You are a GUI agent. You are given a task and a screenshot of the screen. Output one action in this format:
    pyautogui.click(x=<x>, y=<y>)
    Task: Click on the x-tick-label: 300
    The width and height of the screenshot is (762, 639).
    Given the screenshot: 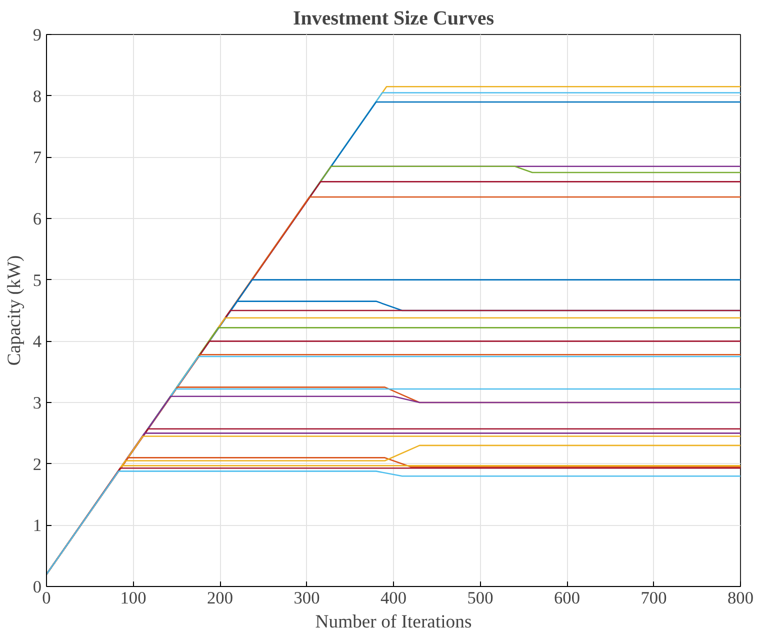 What is the action you would take?
    pyautogui.click(x=307, y=598)
    